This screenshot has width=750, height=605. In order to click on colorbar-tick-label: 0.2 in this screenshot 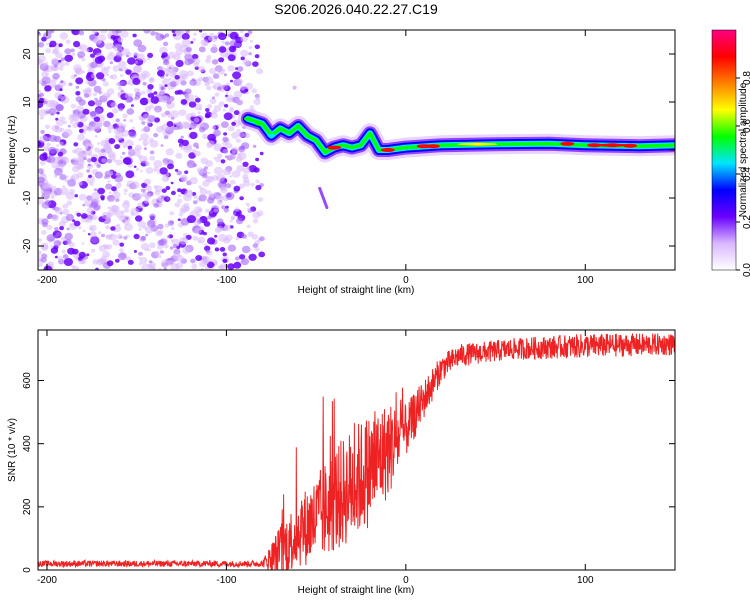, I will do `click(746, 222)`.